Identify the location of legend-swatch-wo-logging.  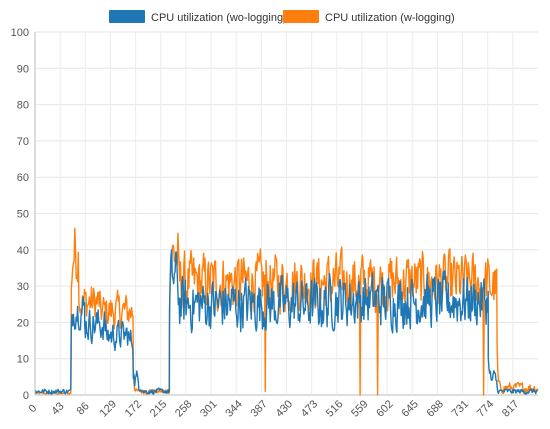
(127, 16).